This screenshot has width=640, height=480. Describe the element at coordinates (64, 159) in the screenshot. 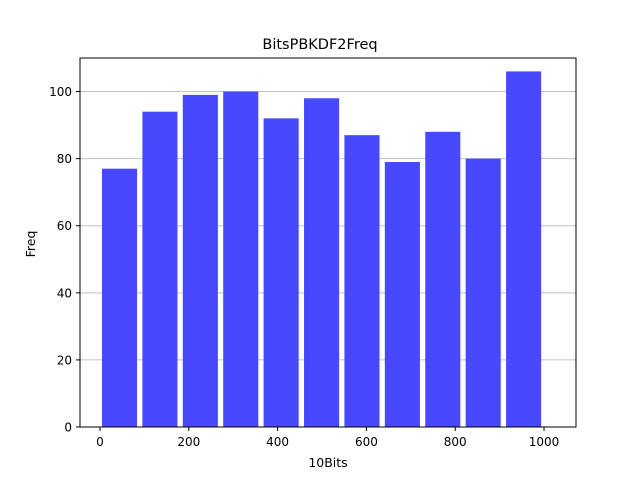

I see `y-tick-label-80: 80` at that location.